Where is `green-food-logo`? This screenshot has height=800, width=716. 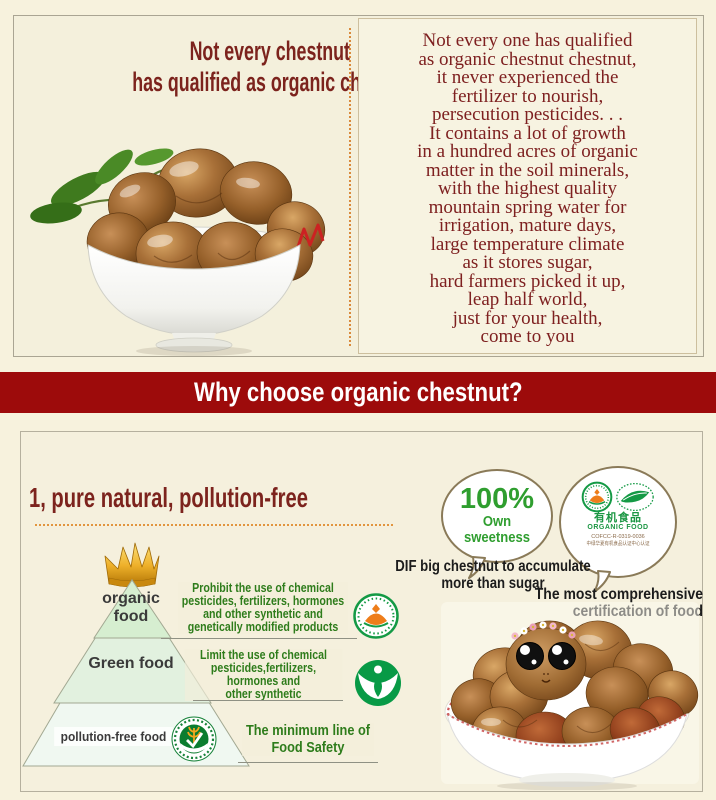
green-food-logo is located at coordinates (378, 683).